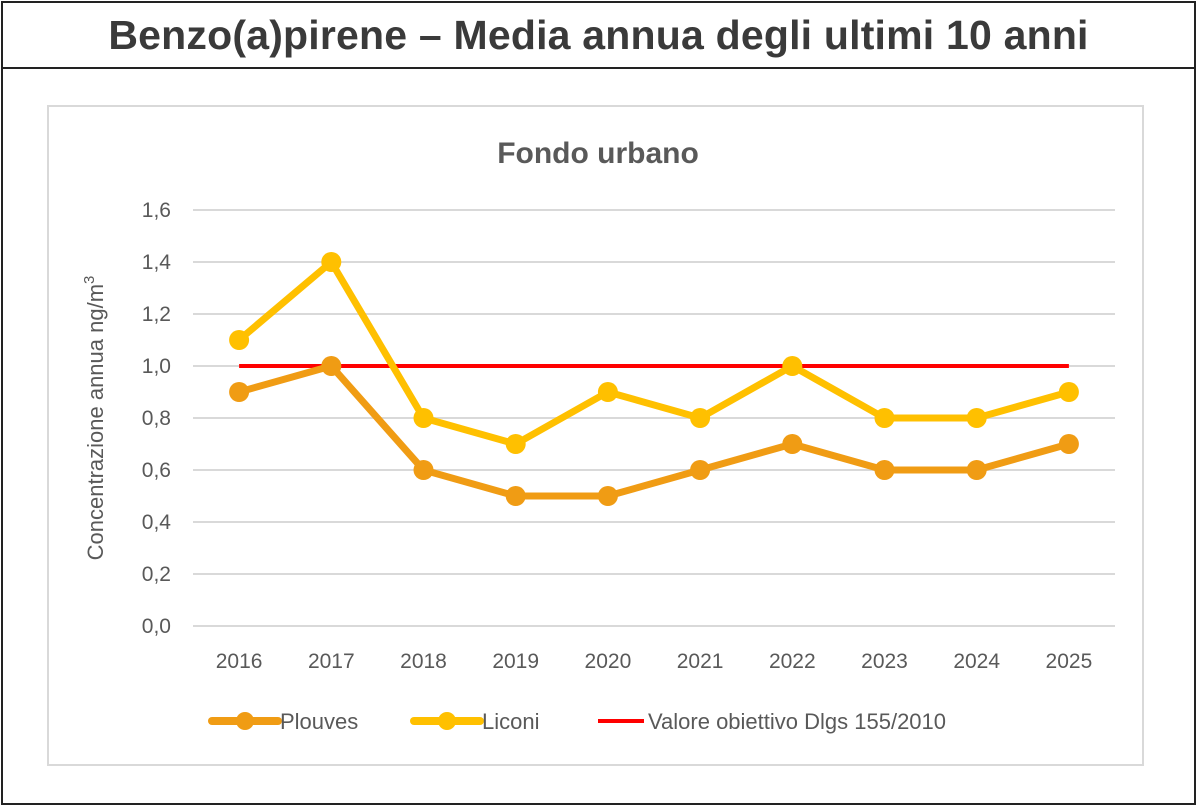 This screenshot has height=810, width=1200. I want to click on y-tick-label: 0,8, so click(156, 418).